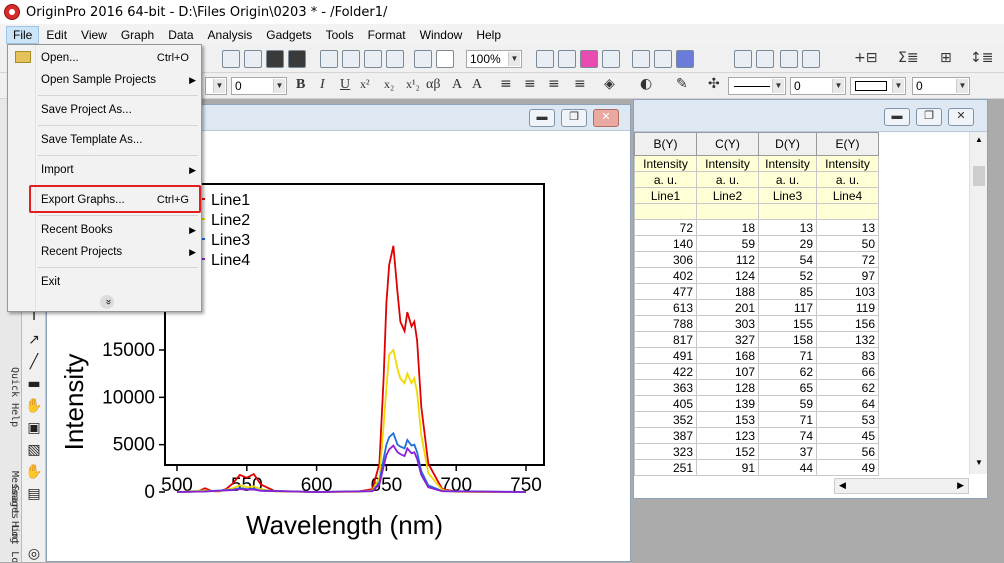 The height and width of the screenshot is (563, 1004). What do you see at coordinates (118, 230) in the screenshot?
I see `menu-item-recent-books: Recent Books ▶` at bounding box center [118, 230].